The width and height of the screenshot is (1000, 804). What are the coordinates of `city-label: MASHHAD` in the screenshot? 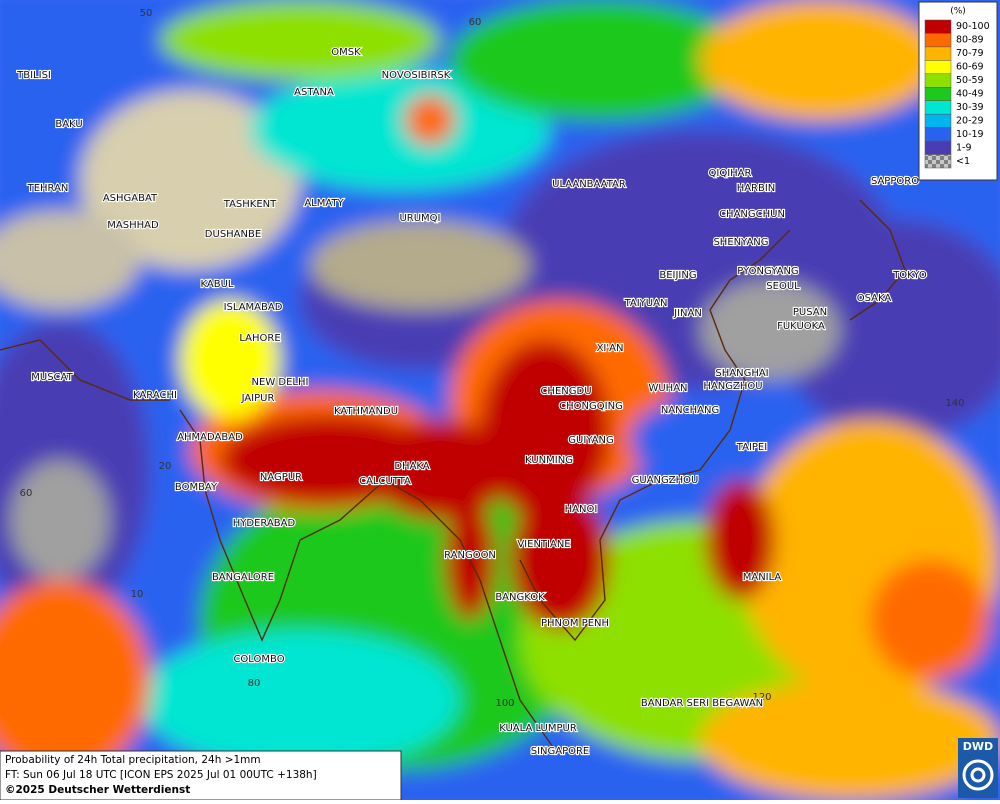 It's located at (133, 225).